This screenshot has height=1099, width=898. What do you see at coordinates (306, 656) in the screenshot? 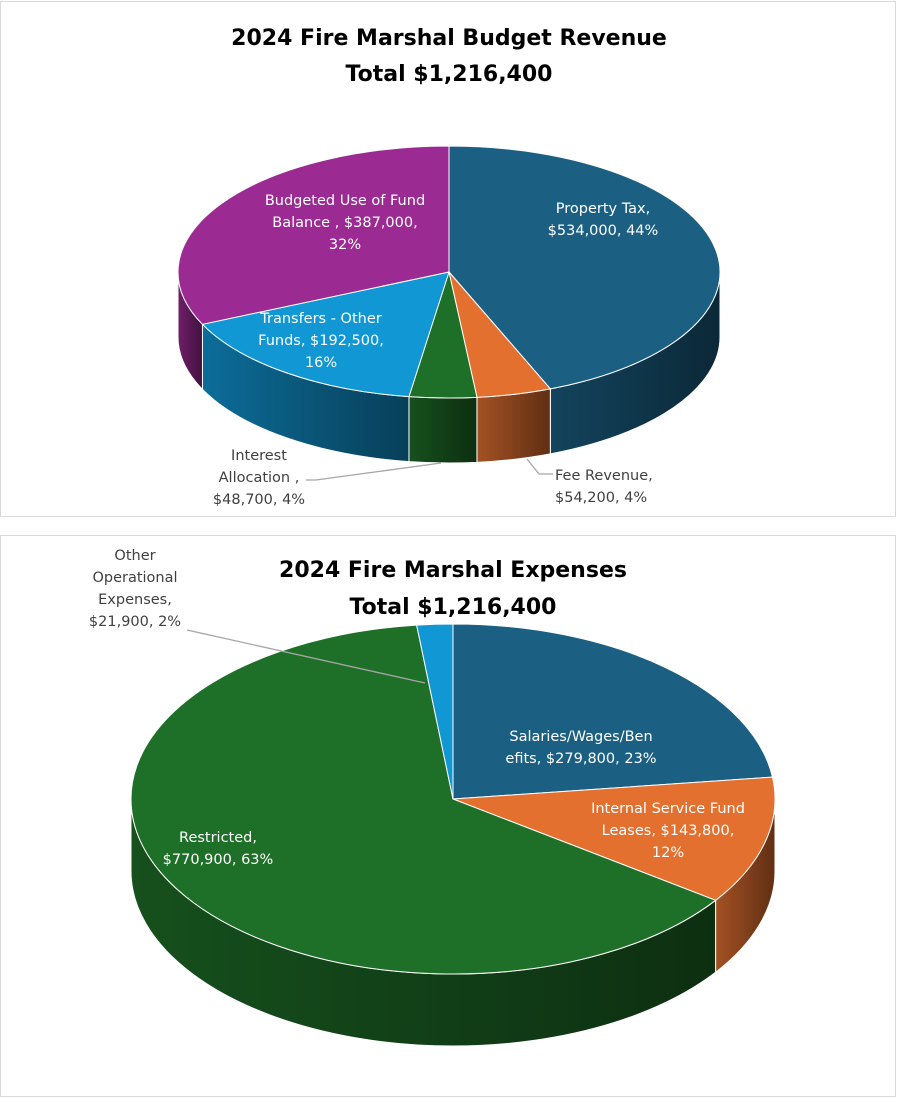
I see `leader-line-other-operational-expenses` at bounding box center [306, 656].